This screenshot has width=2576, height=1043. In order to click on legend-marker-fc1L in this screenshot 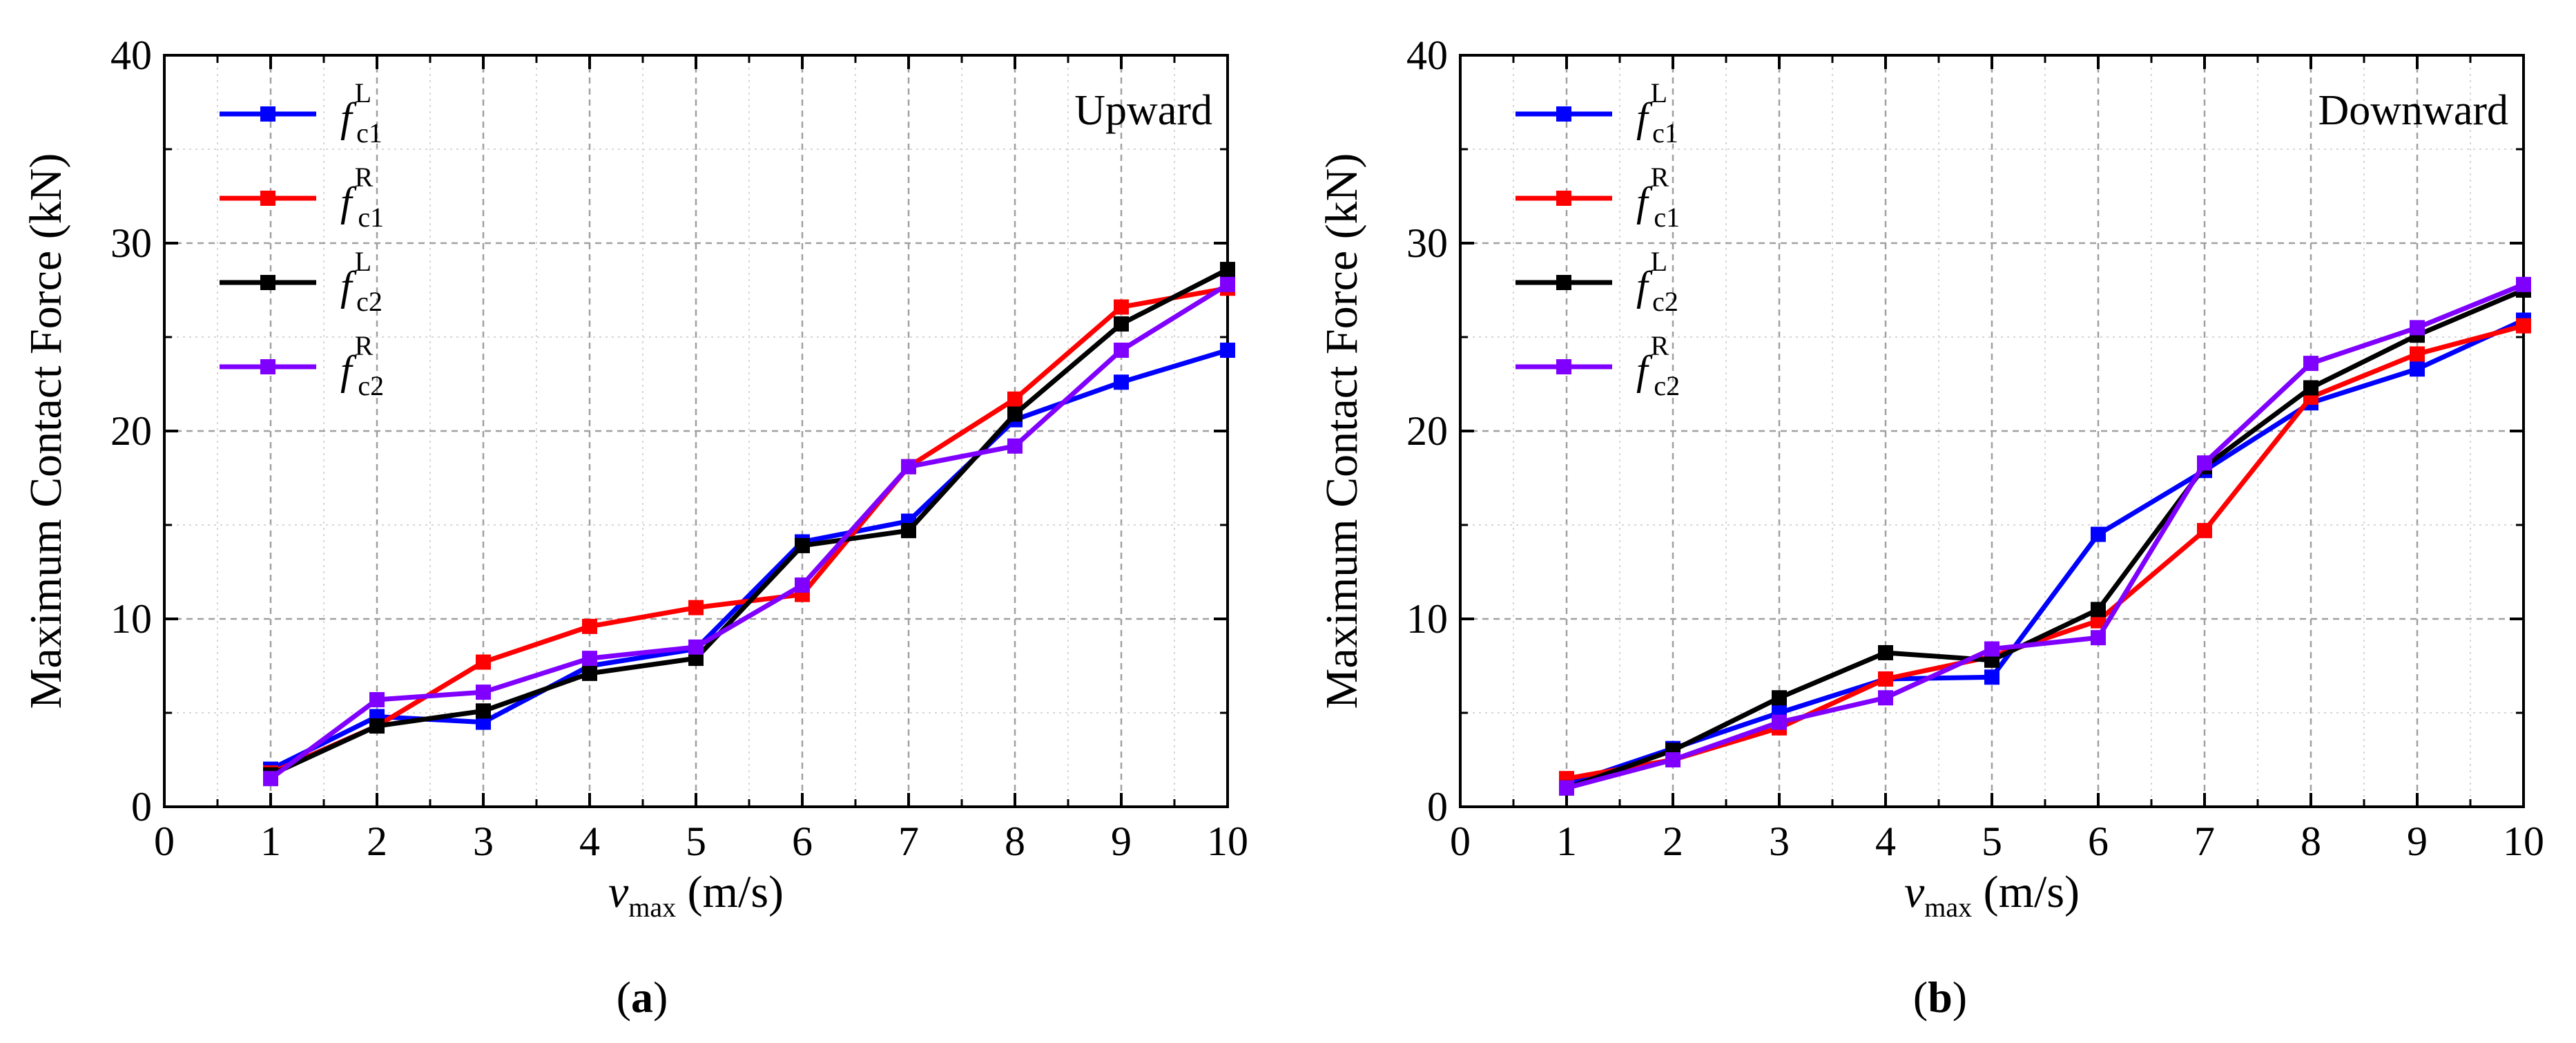, I will do `click(1564, 114)`.